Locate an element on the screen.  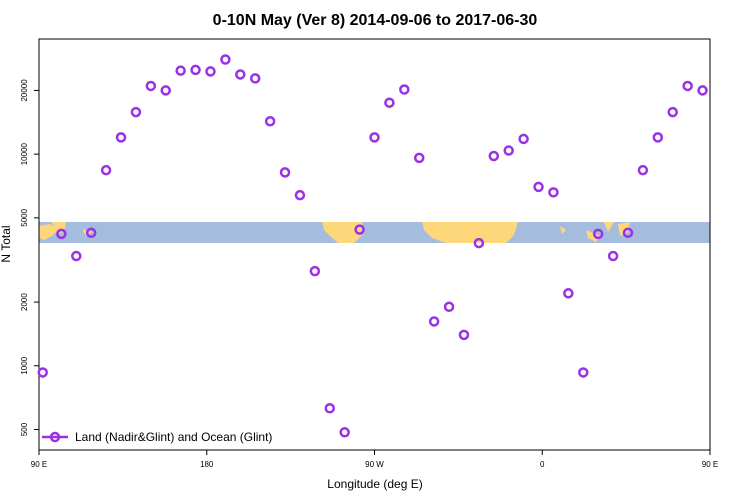
x-tick-label: 180 is located at coordinates (207, 464).